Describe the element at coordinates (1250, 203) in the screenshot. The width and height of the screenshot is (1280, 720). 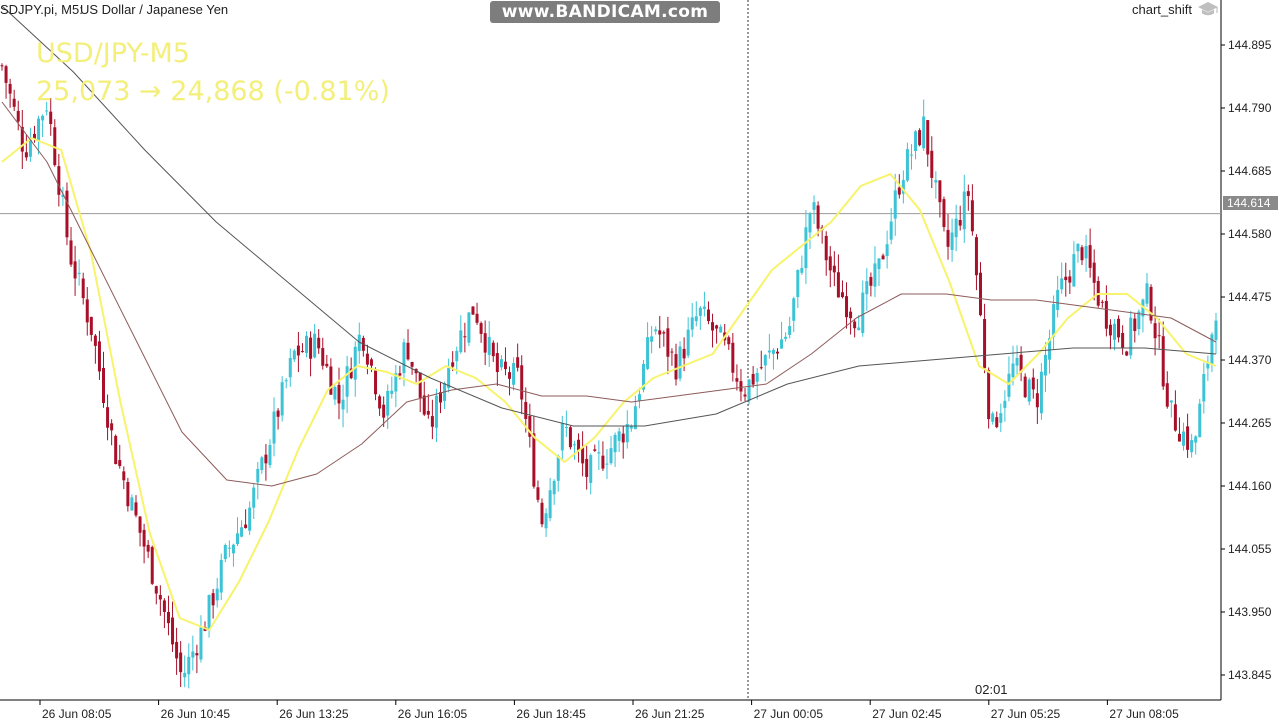
I see `crosshair-price-label: 144.614` at that location.